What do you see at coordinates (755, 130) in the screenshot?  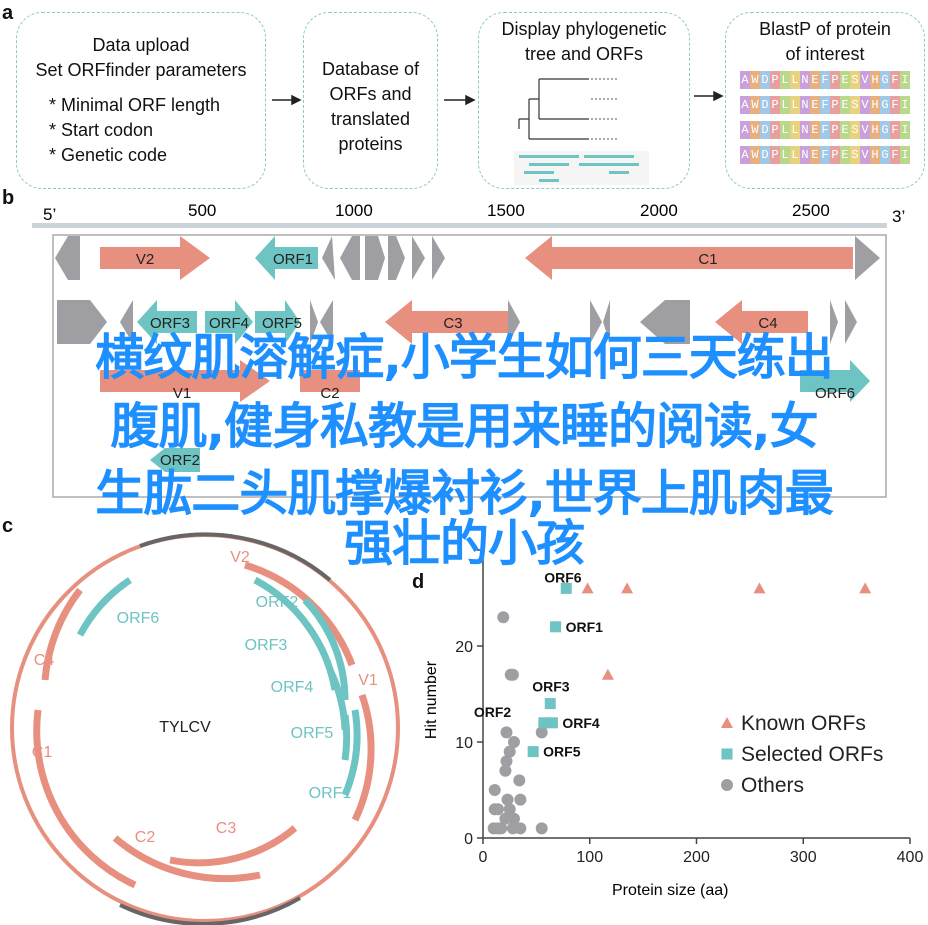 I see `sequence-residue: W` at bounding box center [755, 130].